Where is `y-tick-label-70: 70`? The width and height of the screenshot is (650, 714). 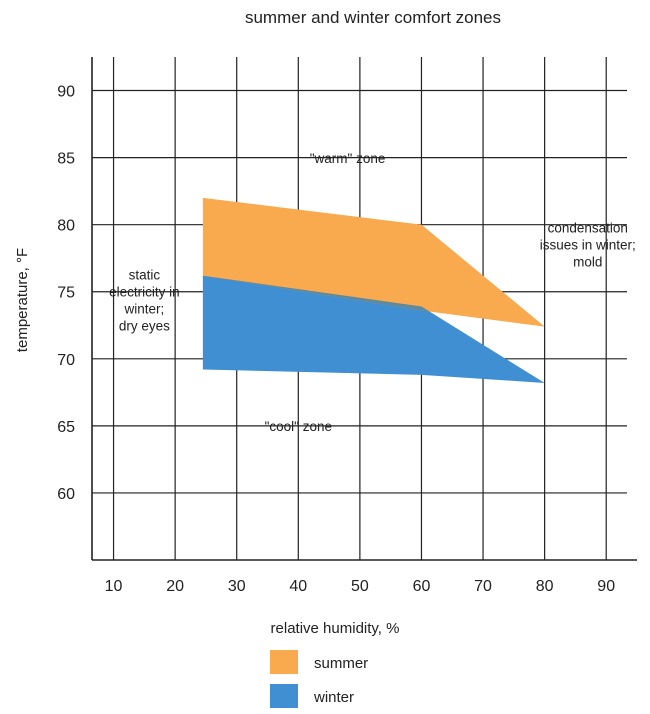
y-tick-label-70: 70 is located at coordinates (66, 360).